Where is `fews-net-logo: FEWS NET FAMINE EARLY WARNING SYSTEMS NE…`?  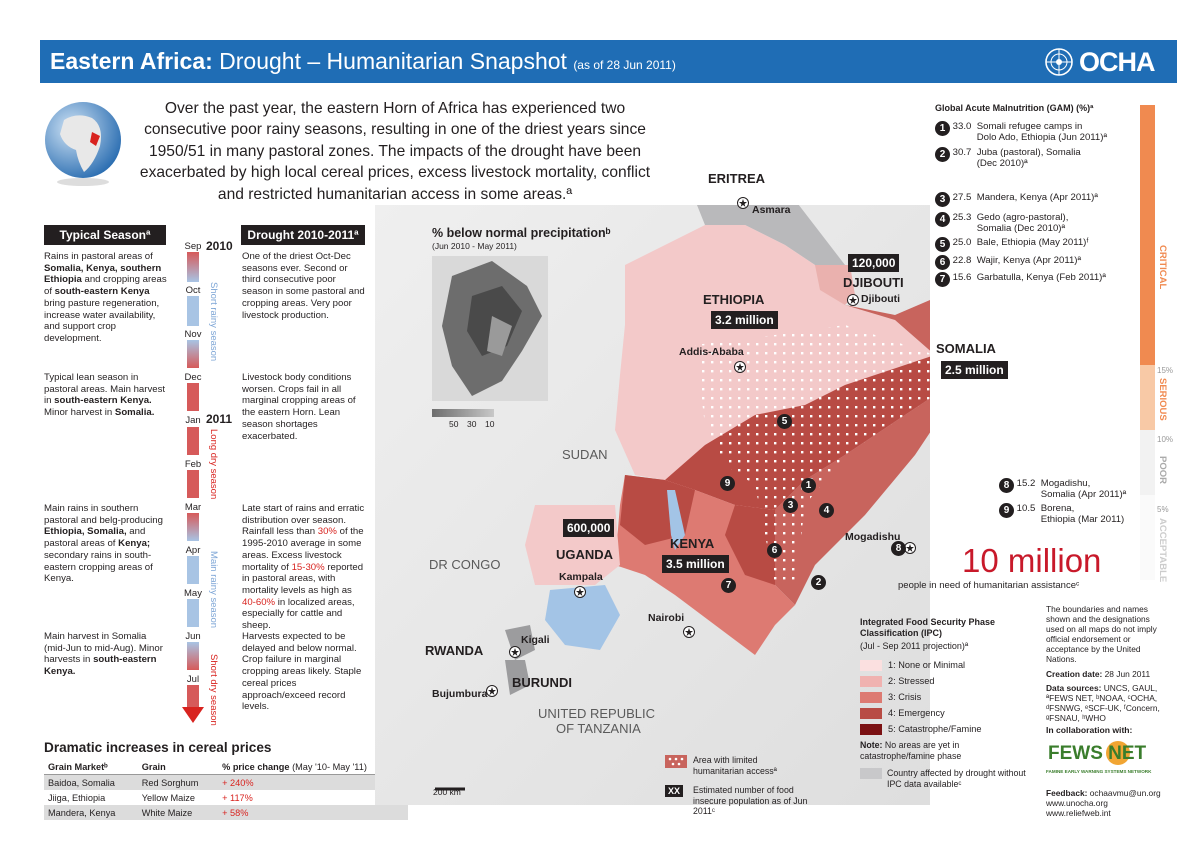 fews-net-logo: FEWS NET FAMINE EARLY WARNING SYSTEMS NE… is located at coordinates (1106, 760).